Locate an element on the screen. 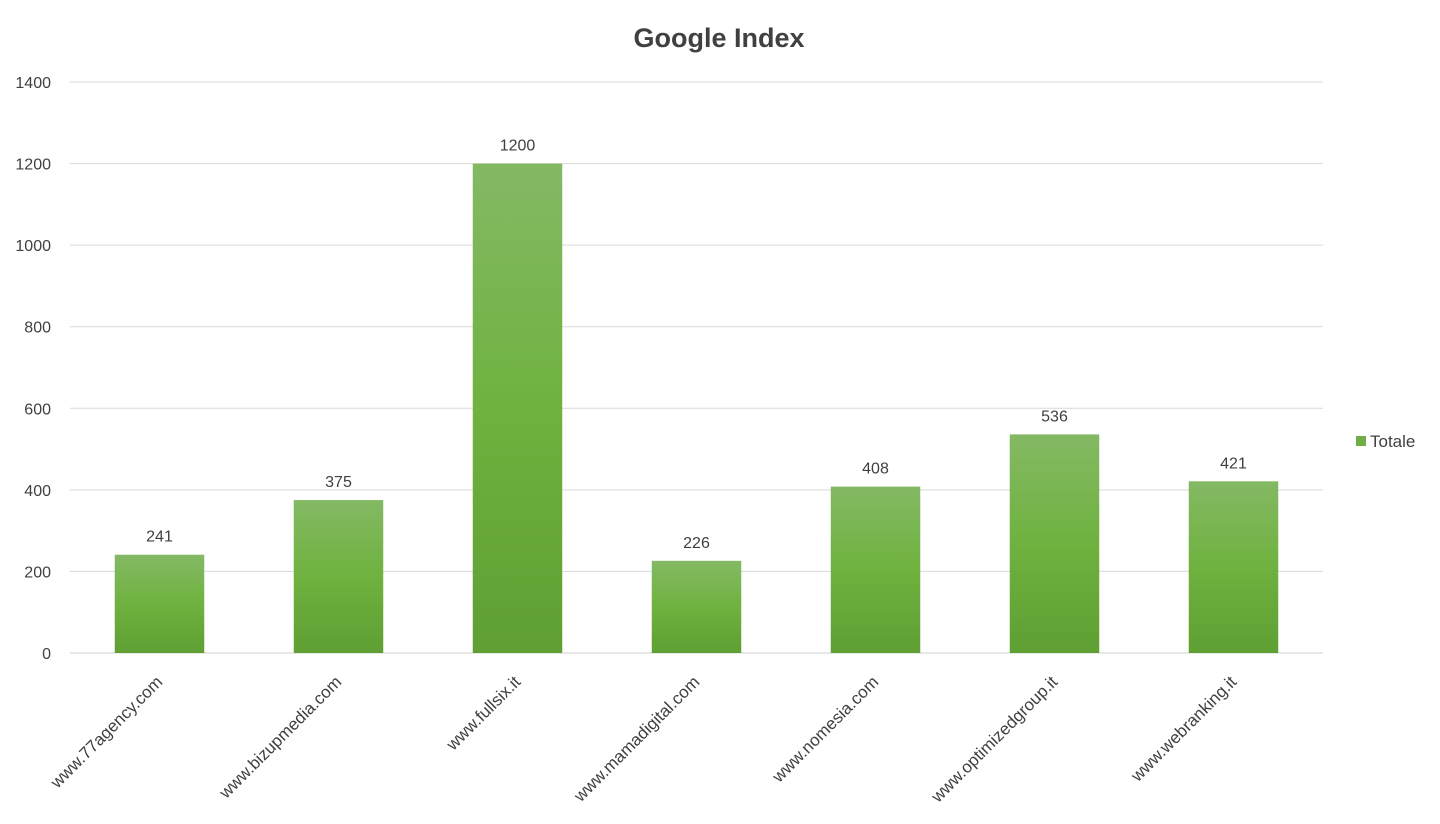 The image size is (1440, 824). x-tick-label: www.webranking.it is located at coordinates (1184, 729).